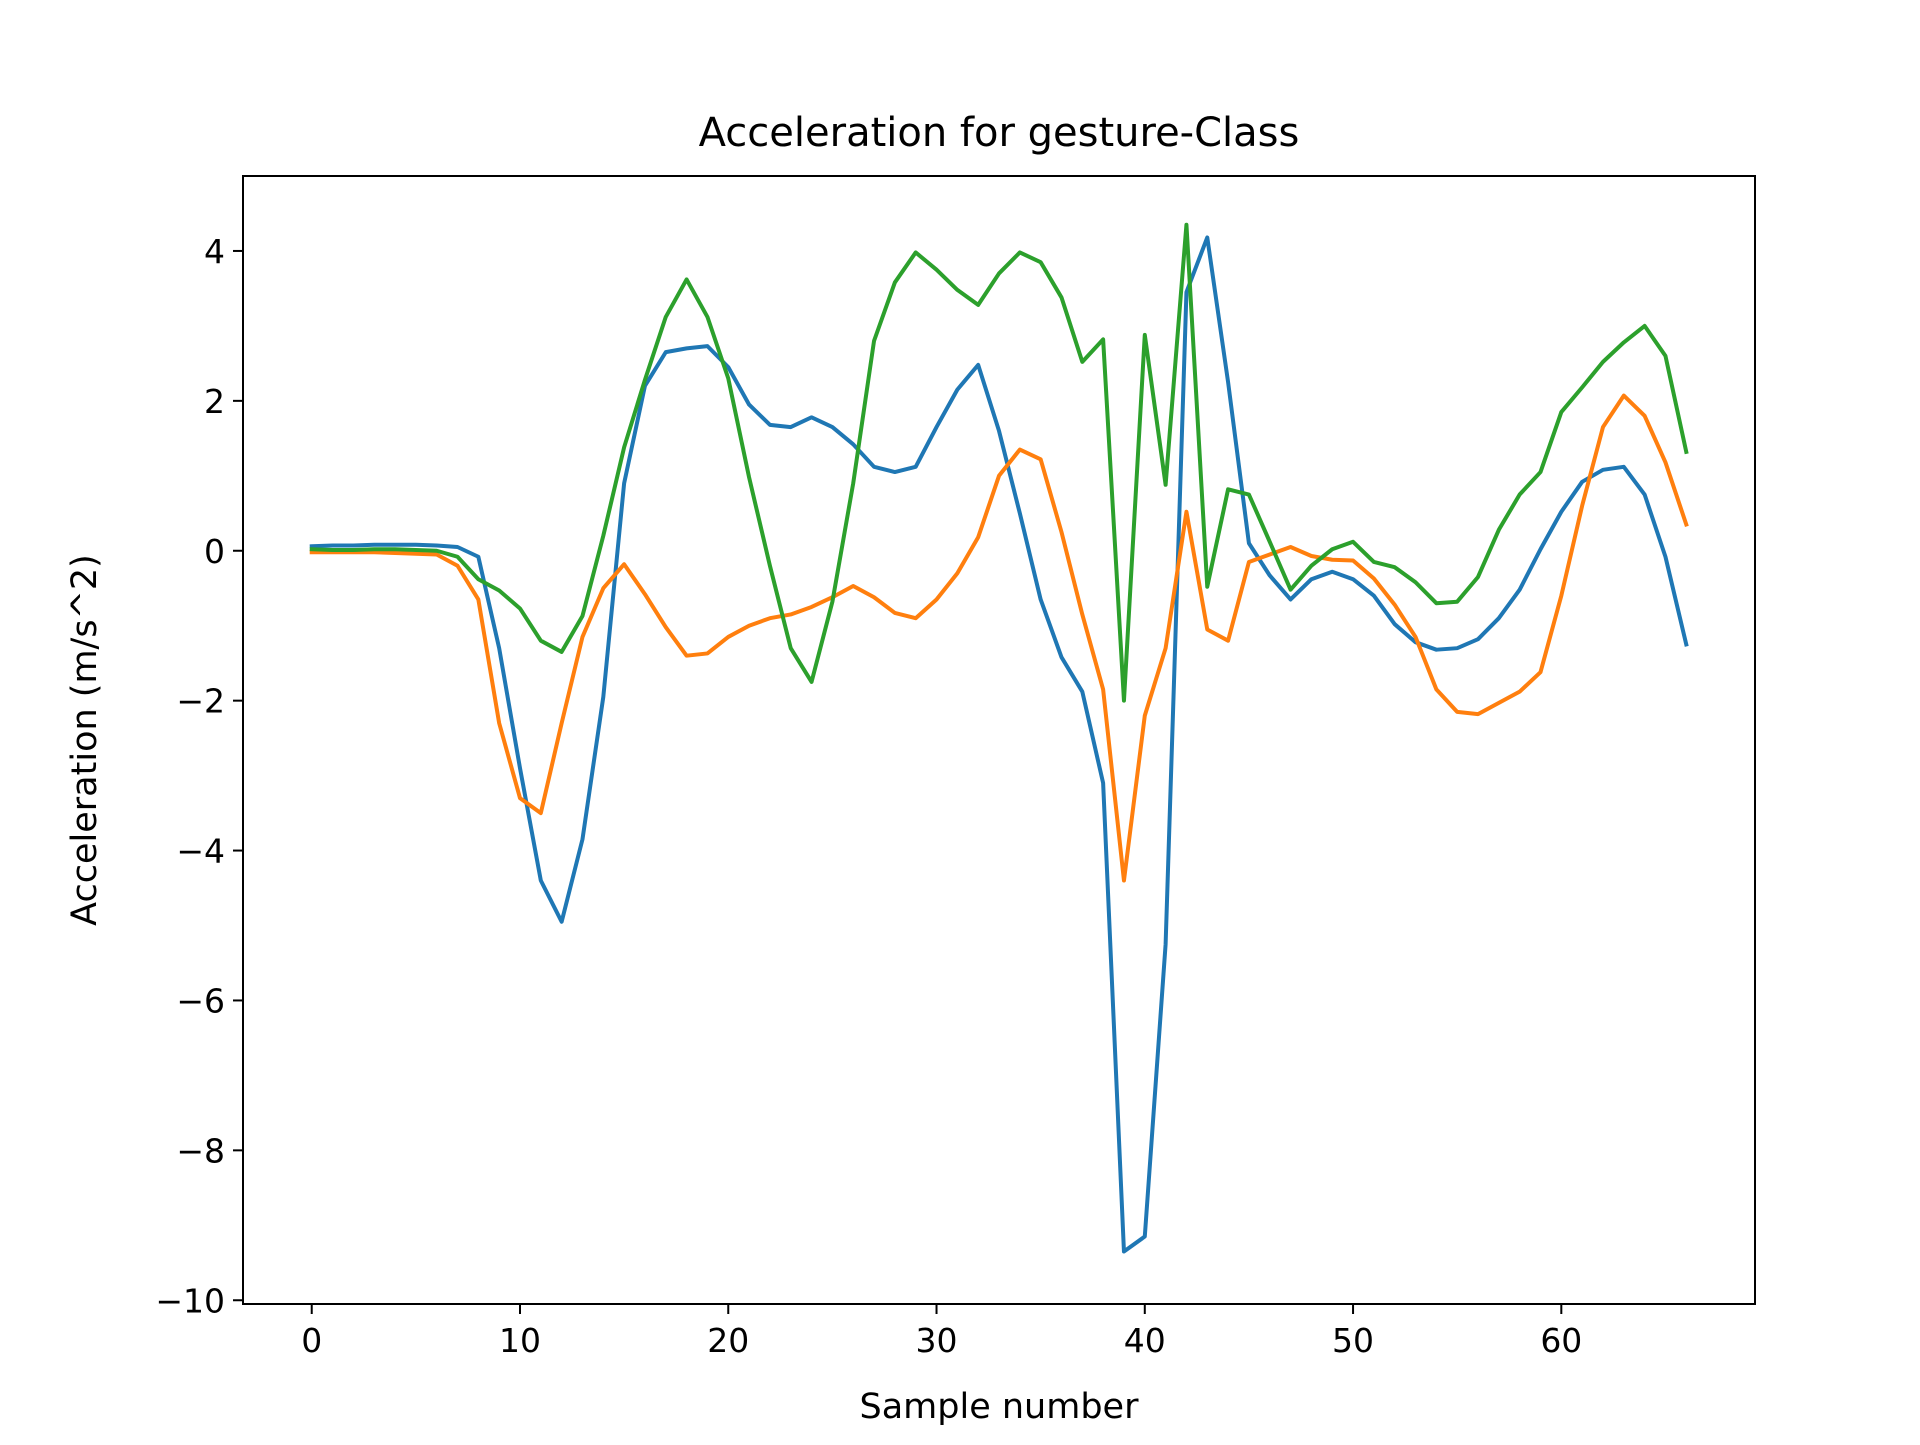 This screenshot has width=1920, height=1445. Describe the element at coordinates (937, 1340) in the screenshot. I see `x-tick-label: 30` at that location.